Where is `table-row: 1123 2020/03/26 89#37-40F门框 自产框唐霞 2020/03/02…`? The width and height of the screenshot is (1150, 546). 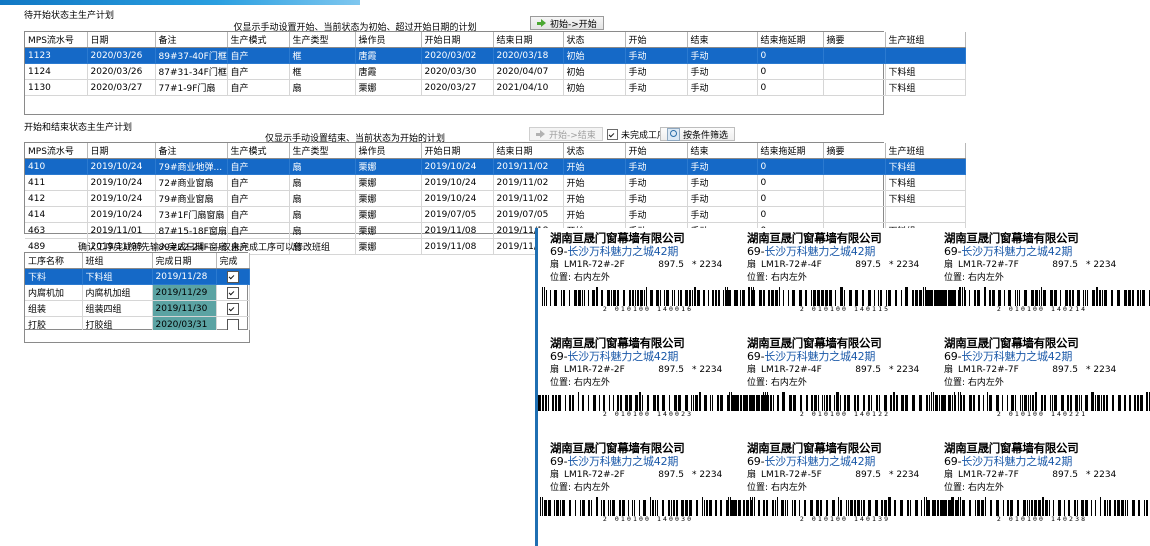
table-row: 1123 2020/03/26 89#37-40F门框 自产框唐霞 2020/03/02… is located at coordinates (495, 55).